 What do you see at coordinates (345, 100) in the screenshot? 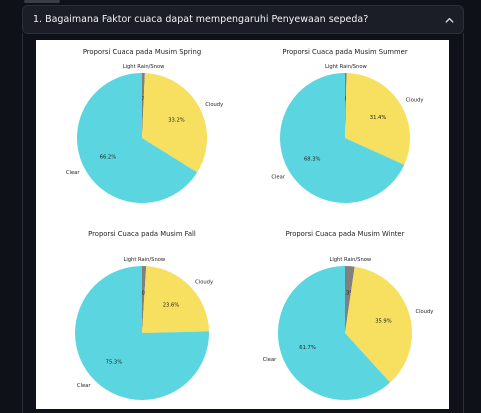
I see `pct-label-light-rain-snow: 0.4%` at bounding box center [345, 100].